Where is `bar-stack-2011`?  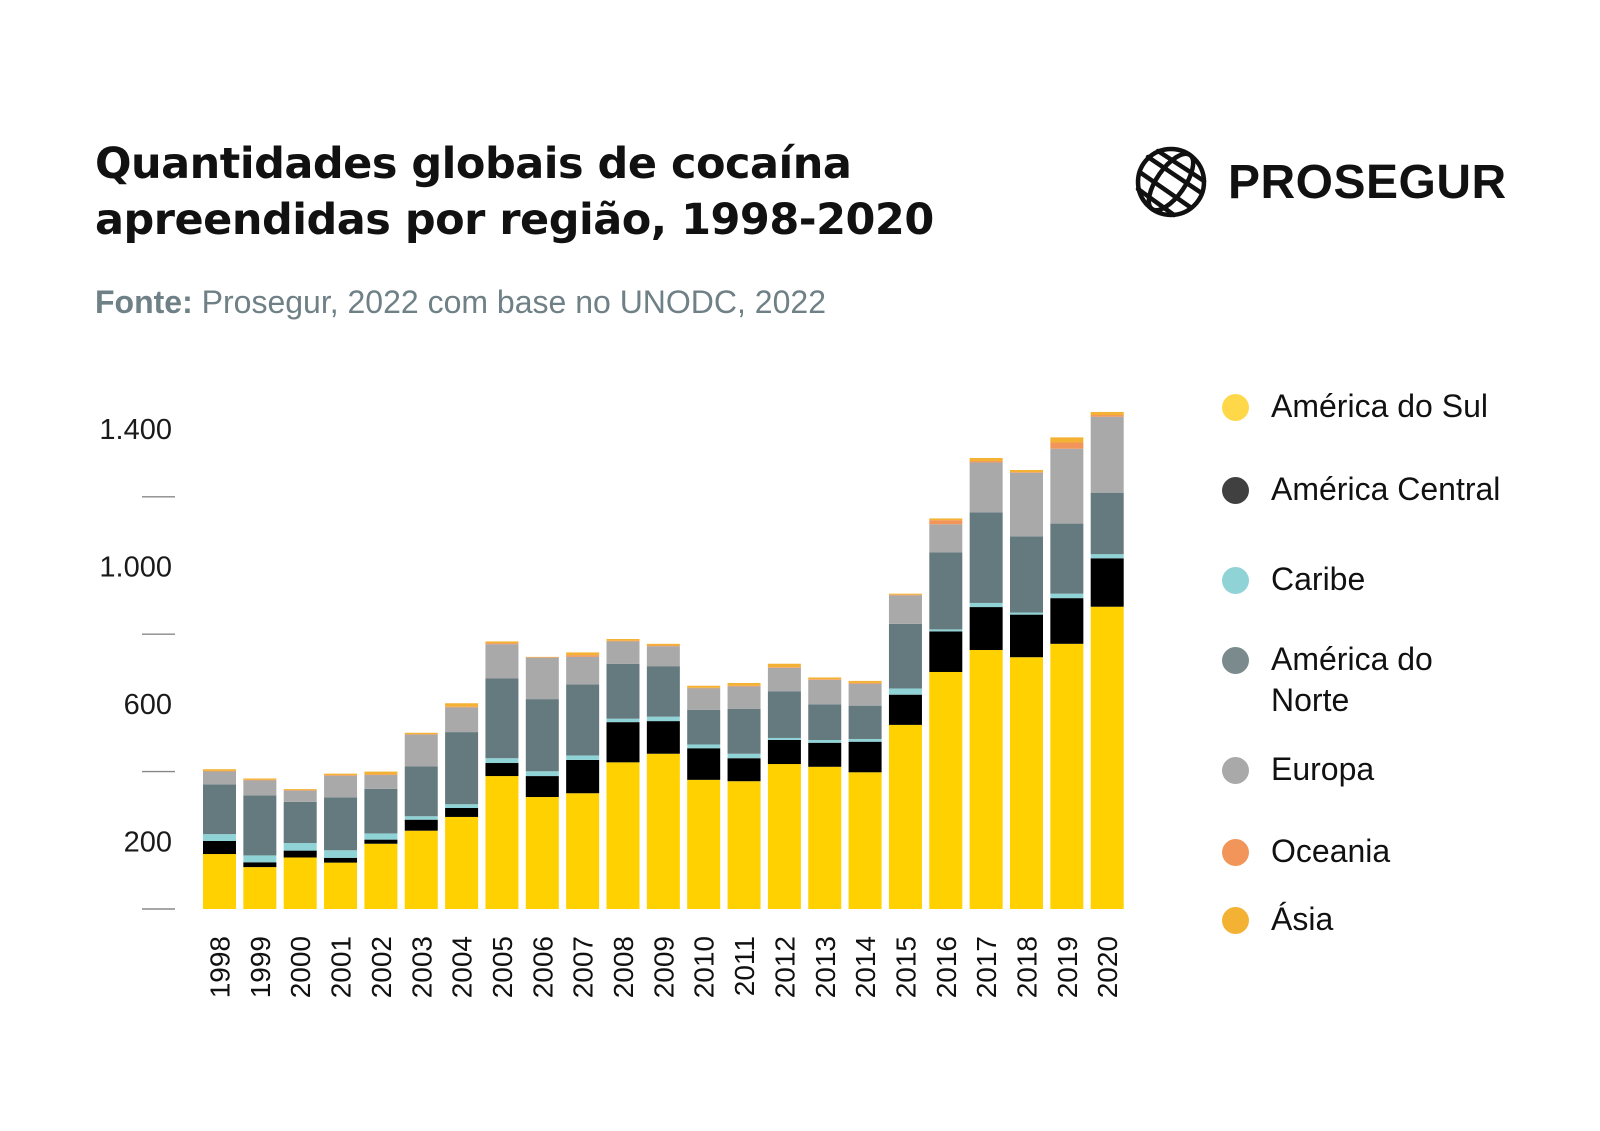 bar-stack-2011 is located at coordinates (744, 795).